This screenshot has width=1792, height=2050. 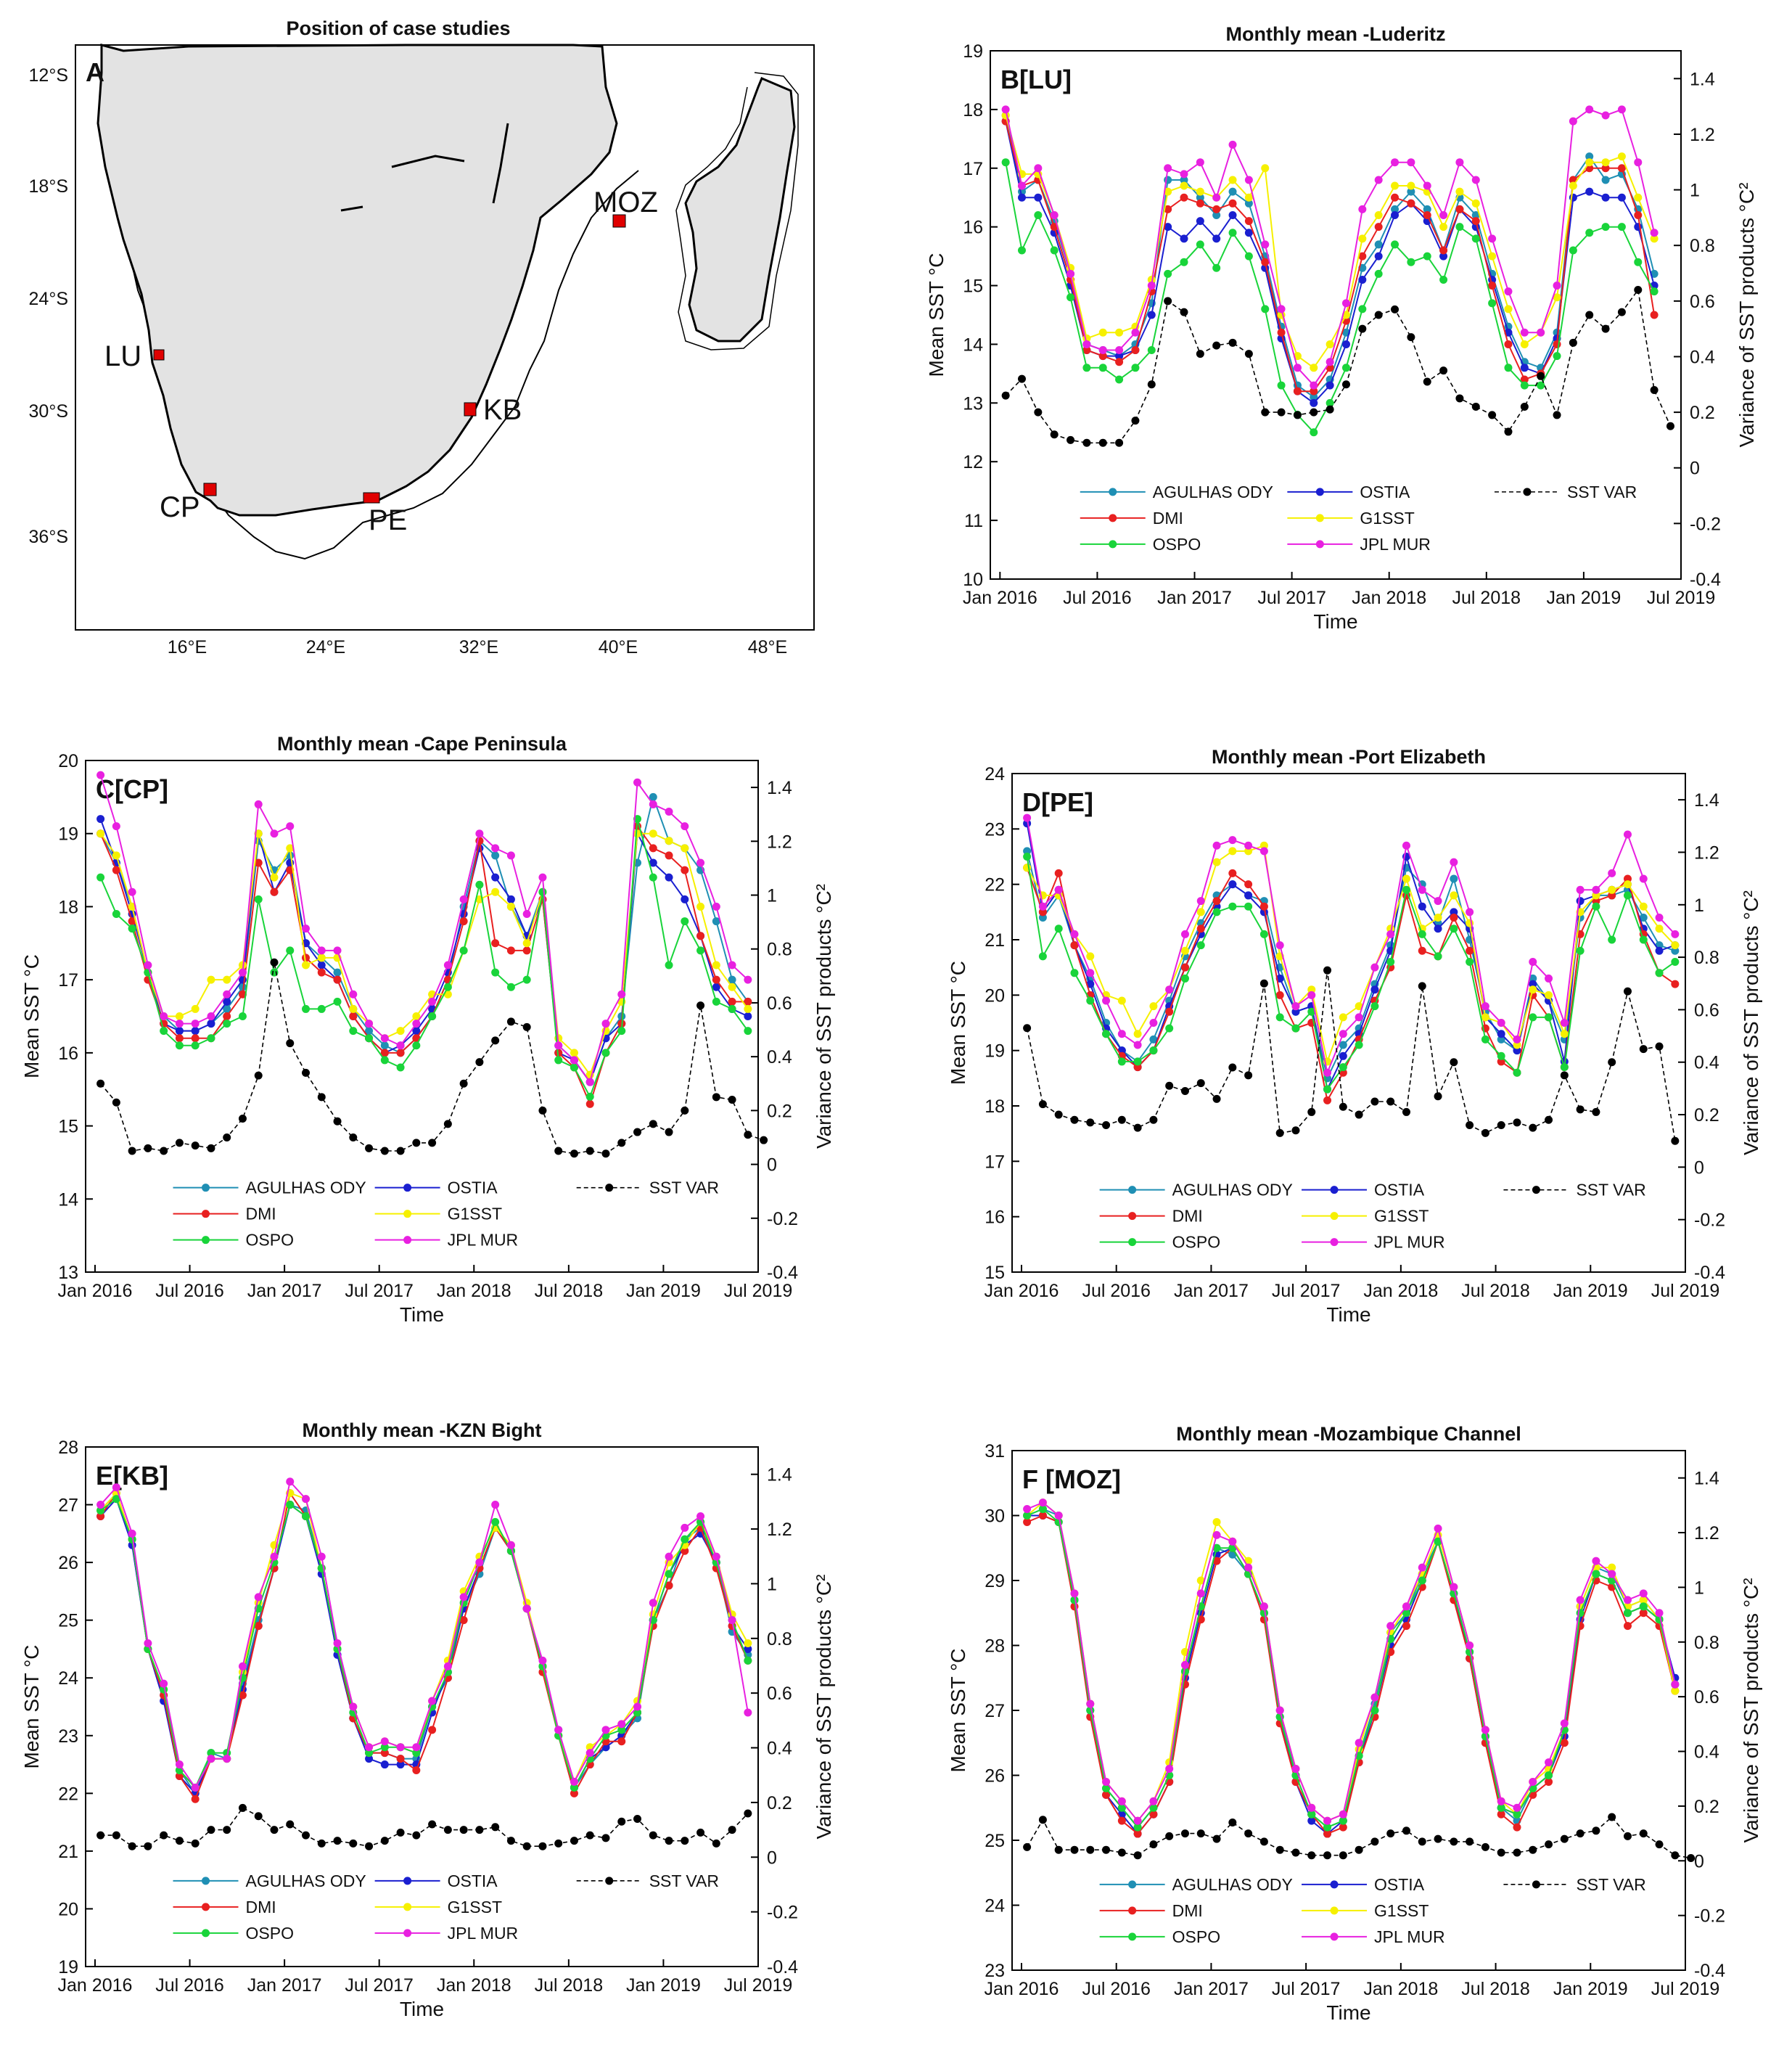 I want to click on legend-marker-jpl, so click(x=1334, y=1936).